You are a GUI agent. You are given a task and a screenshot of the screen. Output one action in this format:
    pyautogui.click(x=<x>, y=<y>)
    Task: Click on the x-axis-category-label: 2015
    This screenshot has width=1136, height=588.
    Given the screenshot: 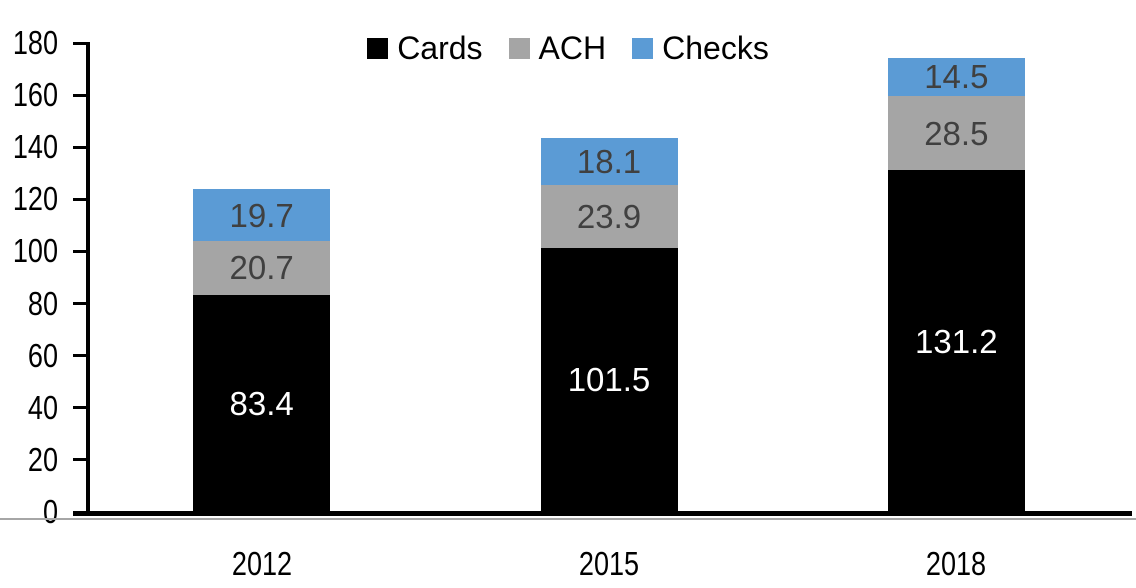 What is the action you would take?
    pyautogui.click(x=609, y=563)
    